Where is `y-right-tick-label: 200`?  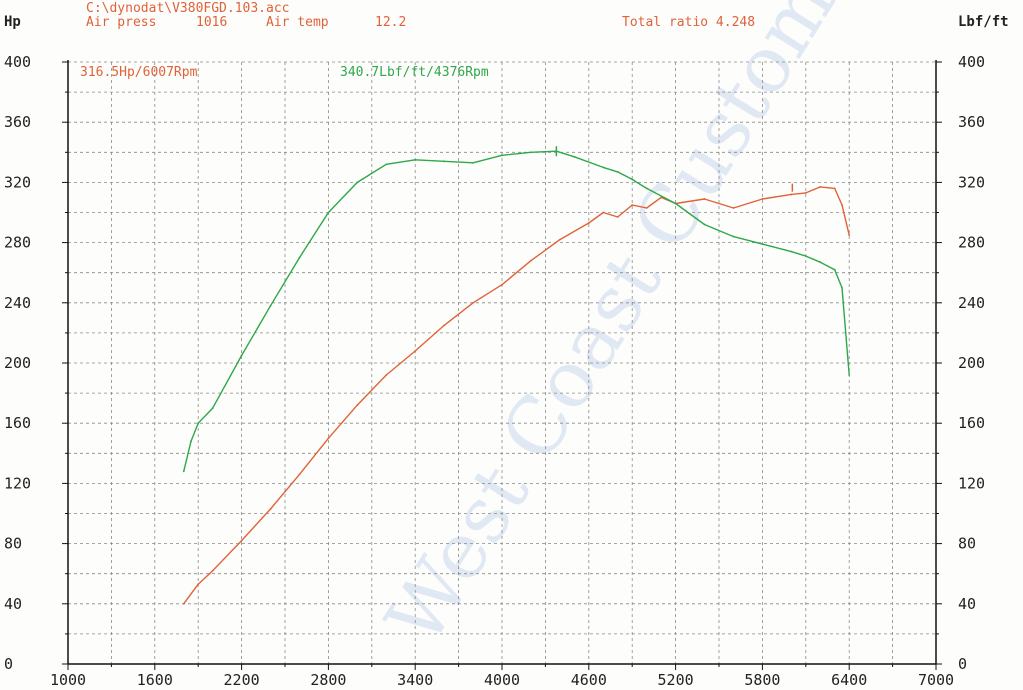 y-right-tick-label: 200 is located at coordinates (971, 363).